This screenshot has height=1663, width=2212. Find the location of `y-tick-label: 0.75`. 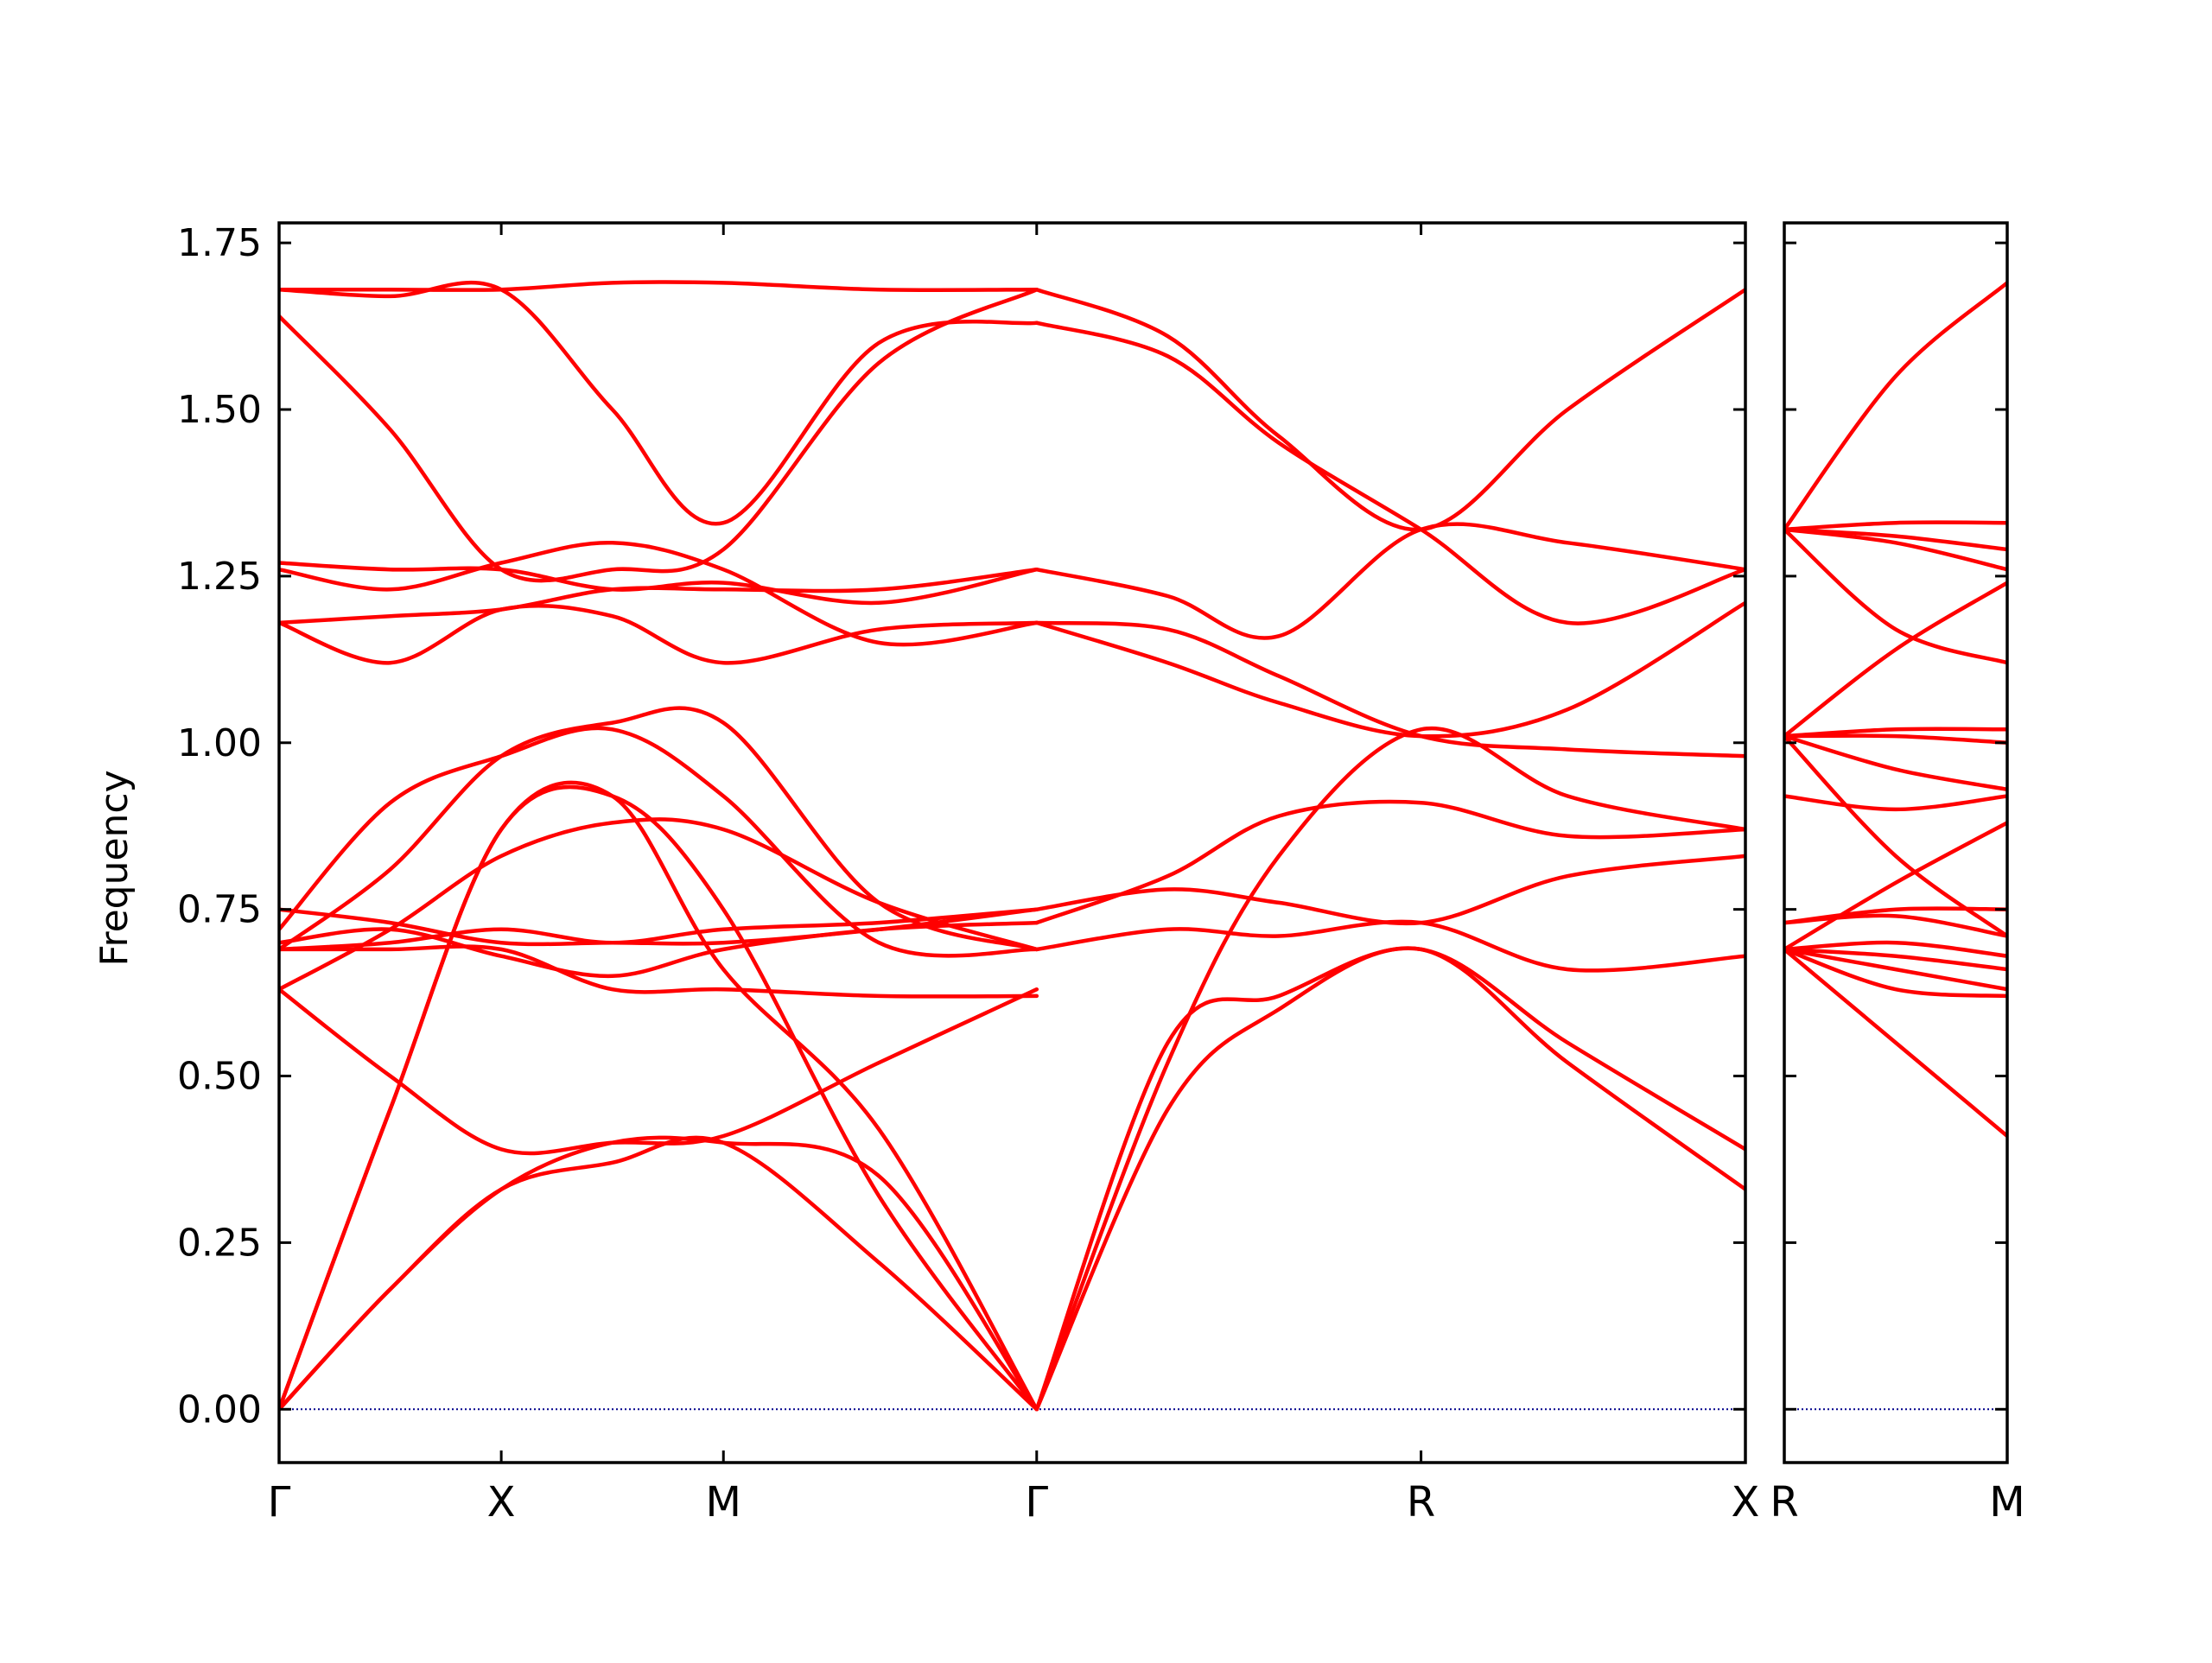

y-tick-label: 0.75 is located at coordinates (219, 910).